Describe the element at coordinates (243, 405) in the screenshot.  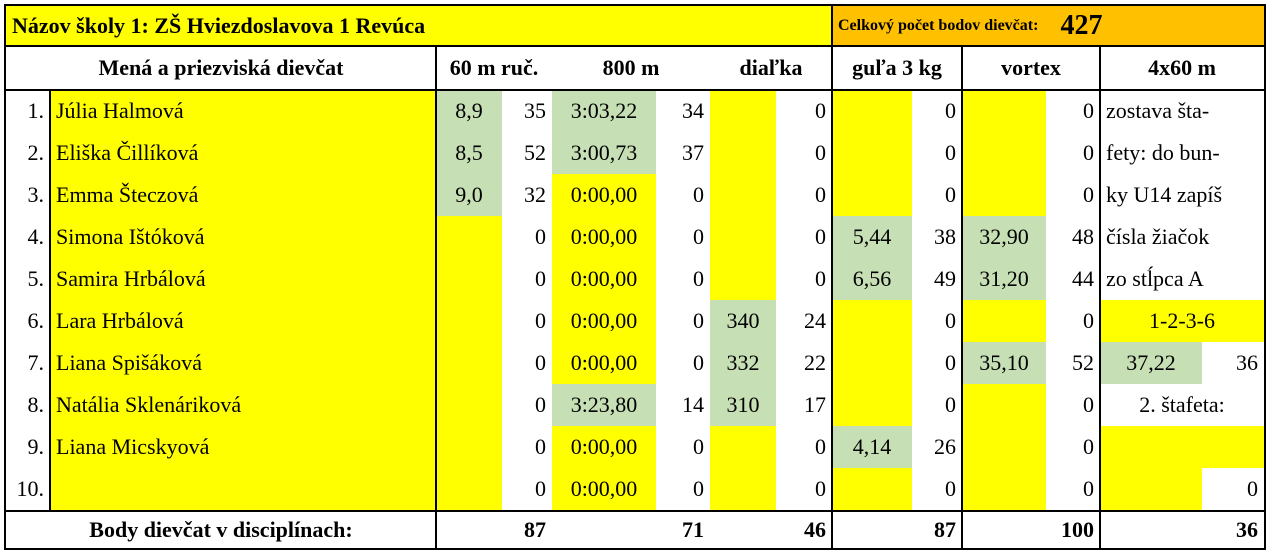
I see `athlete-name: Natália Sklenáriková` at that location.